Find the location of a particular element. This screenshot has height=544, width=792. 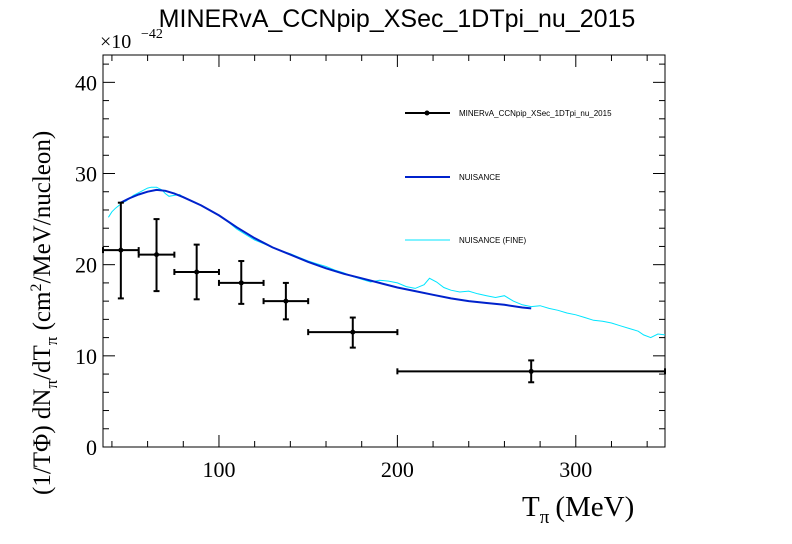

legend-entry-fine: NUISANCE (FINE) is located at coordinates (465, 240).